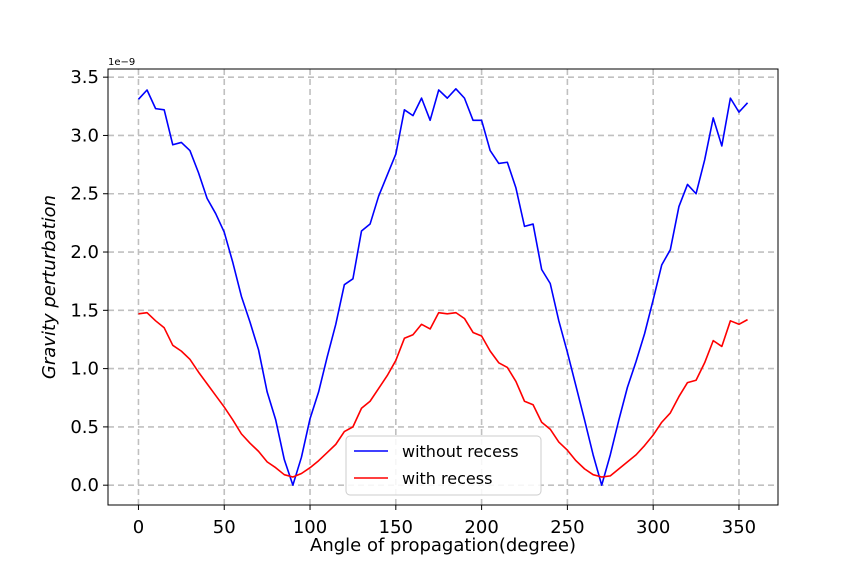 This screenshot has height=576, width=864. What do you see at coordinates (84, 485) in the screenshot?
I see `y-tick-label: 0.0` at bounding box center [84, 485].